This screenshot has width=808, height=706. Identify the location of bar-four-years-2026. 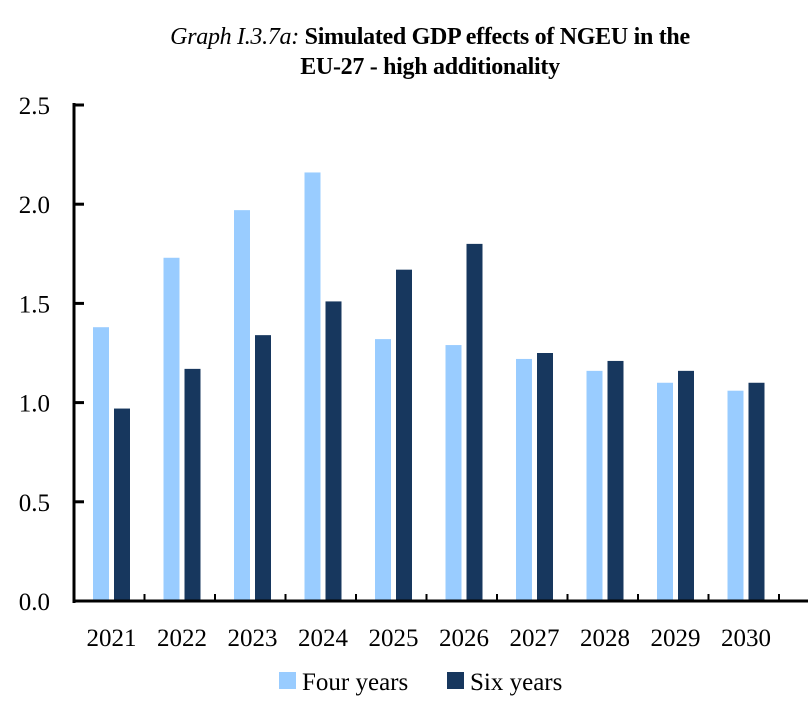
(453, 473).